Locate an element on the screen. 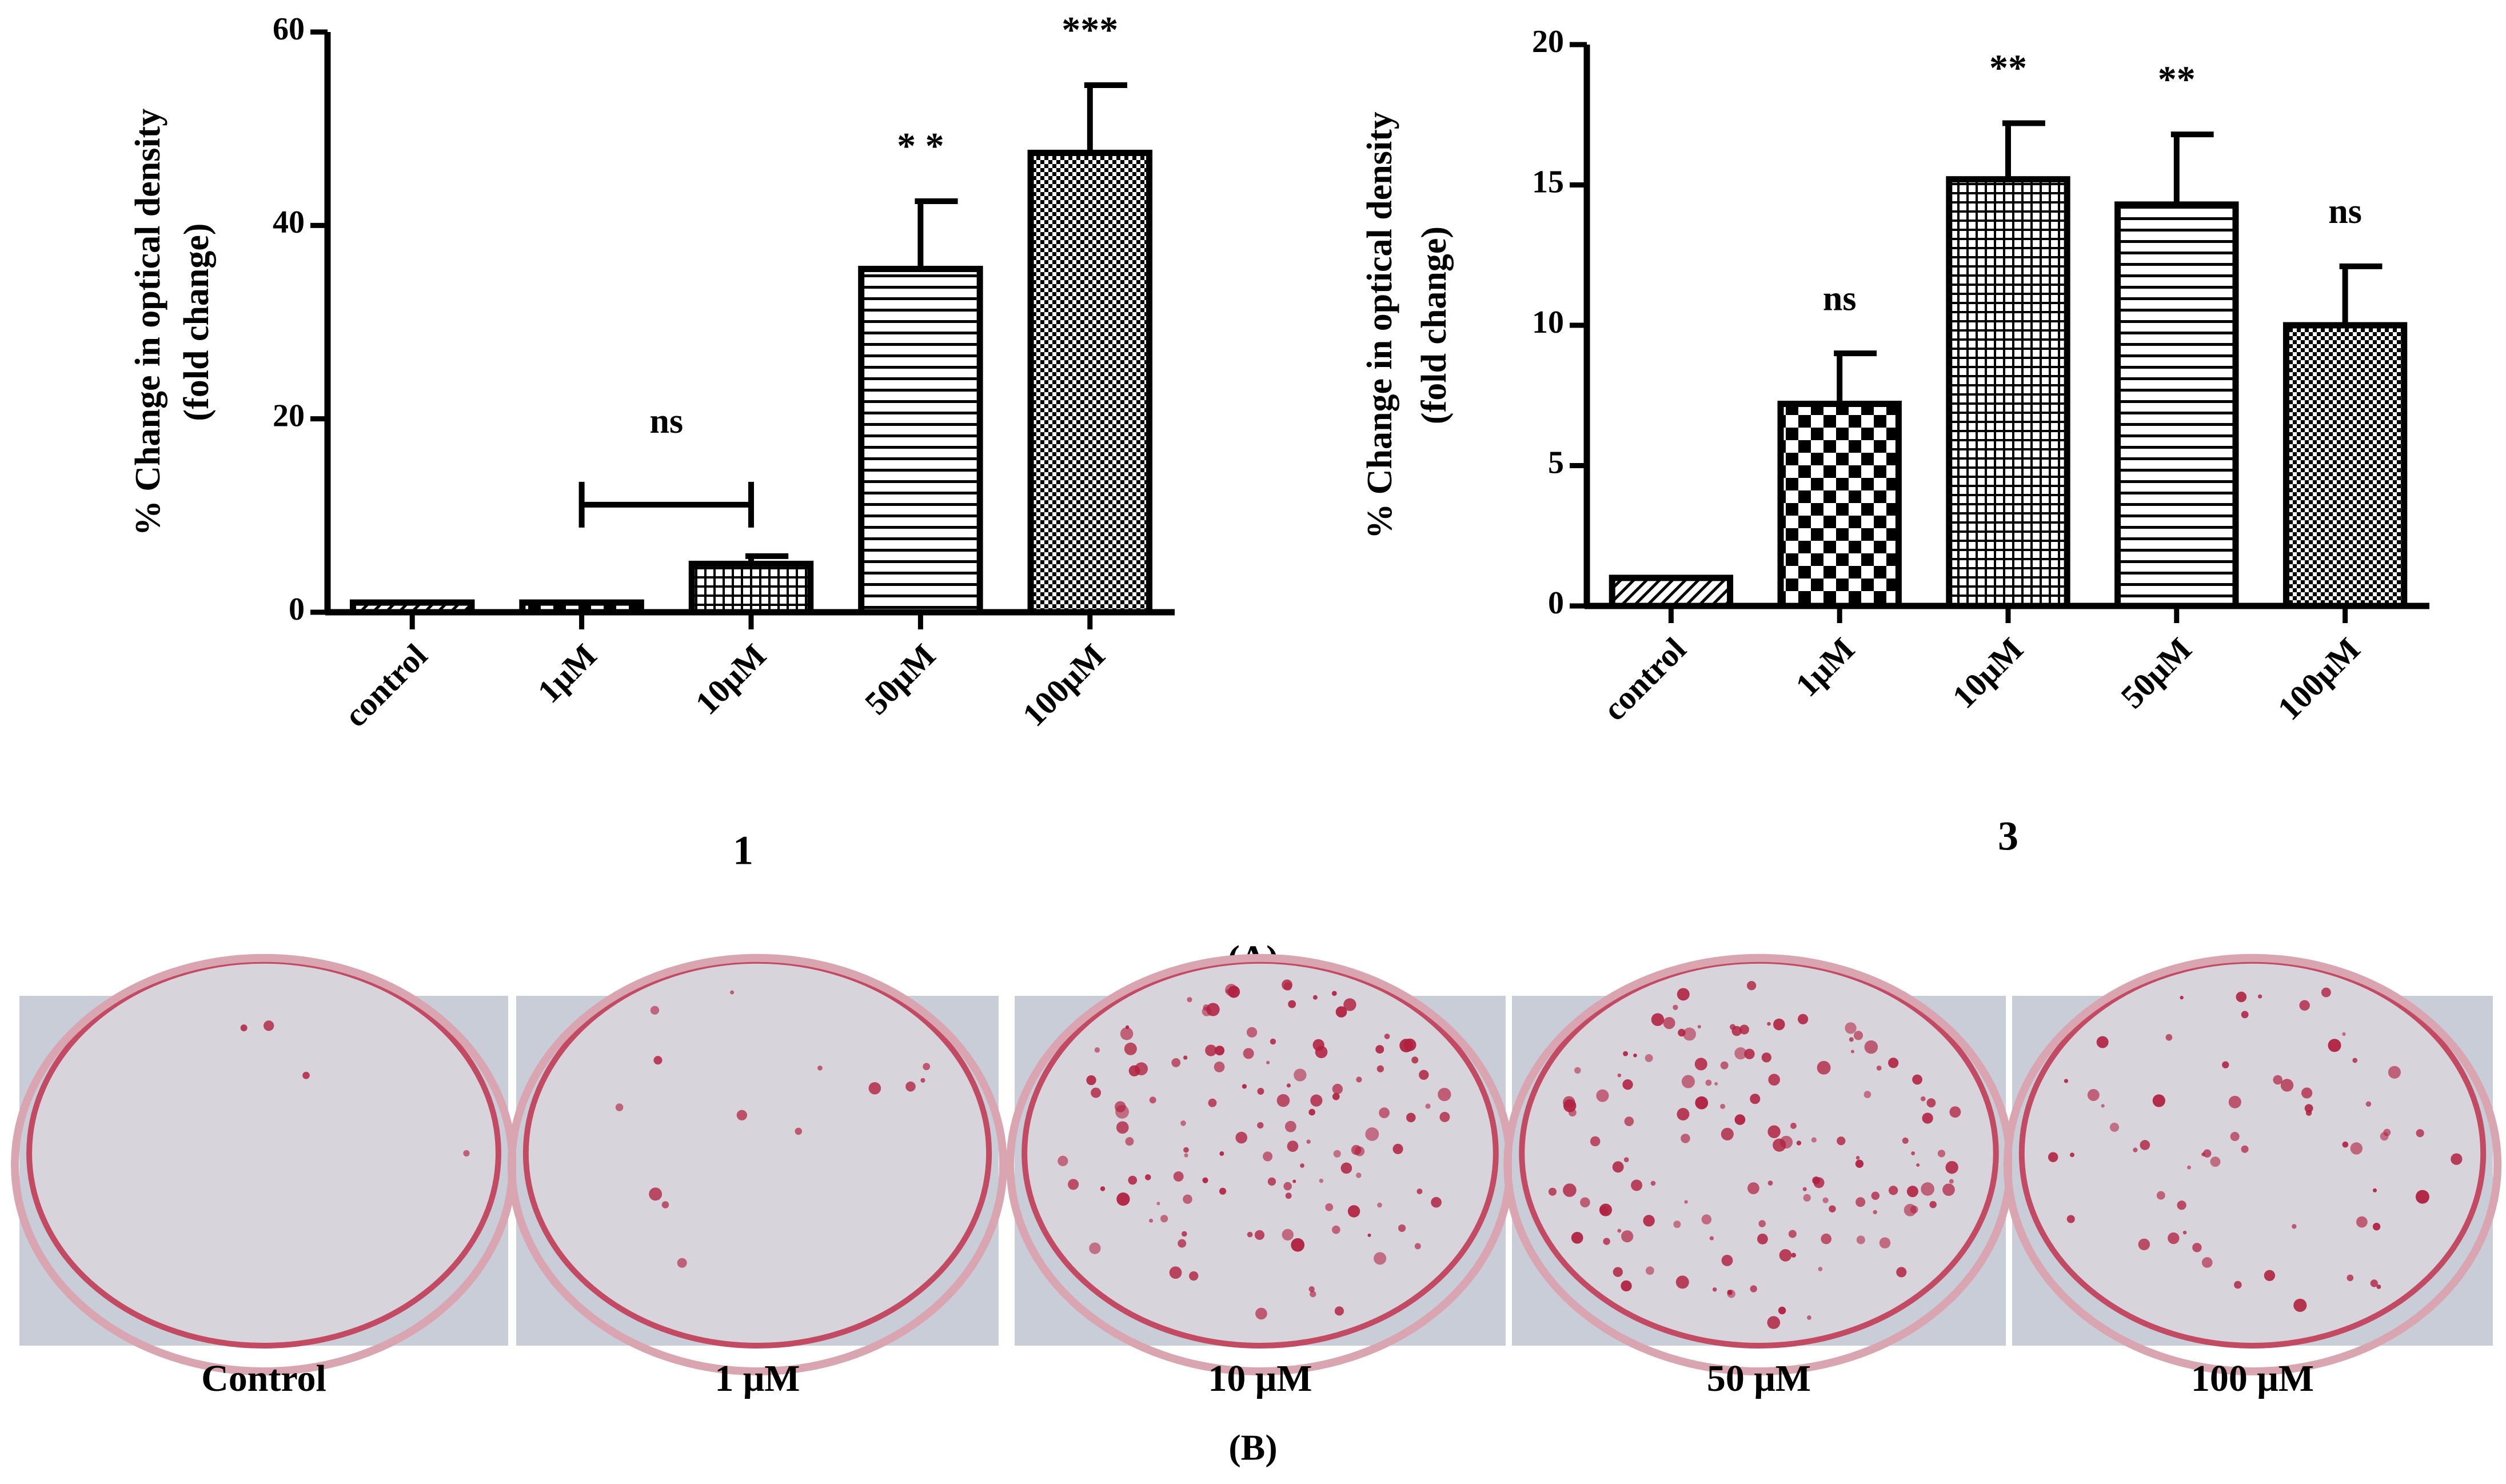 This screenshot has height=1484, width=2506. significance-label: ns is located at coordinates (666, 421).